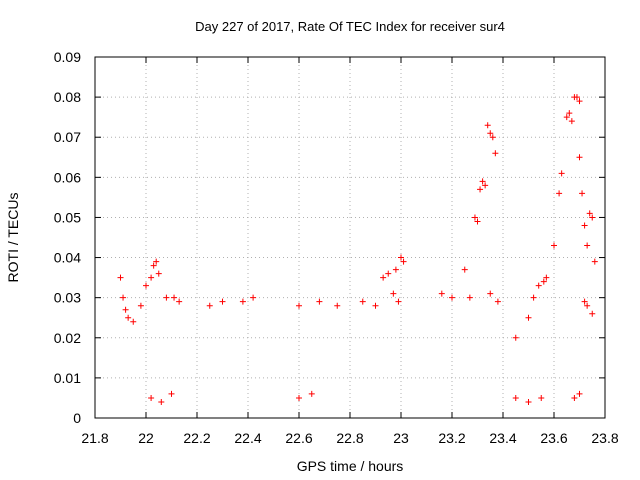  Describe the element at coordinates (67, 258) in the screenshot. I see `y-tick-label: 0.04` at that location.